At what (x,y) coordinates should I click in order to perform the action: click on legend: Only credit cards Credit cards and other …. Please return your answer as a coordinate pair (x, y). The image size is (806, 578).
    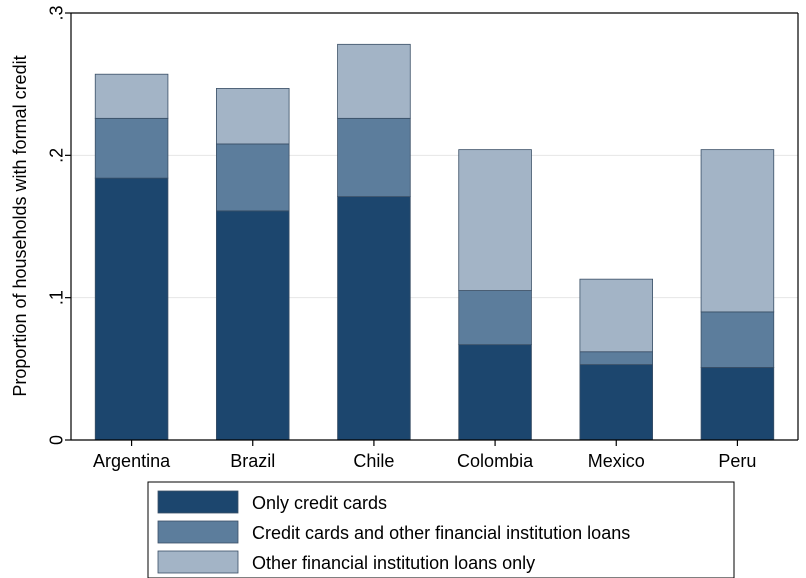
    Looking at the image, I should click on (441, 529).